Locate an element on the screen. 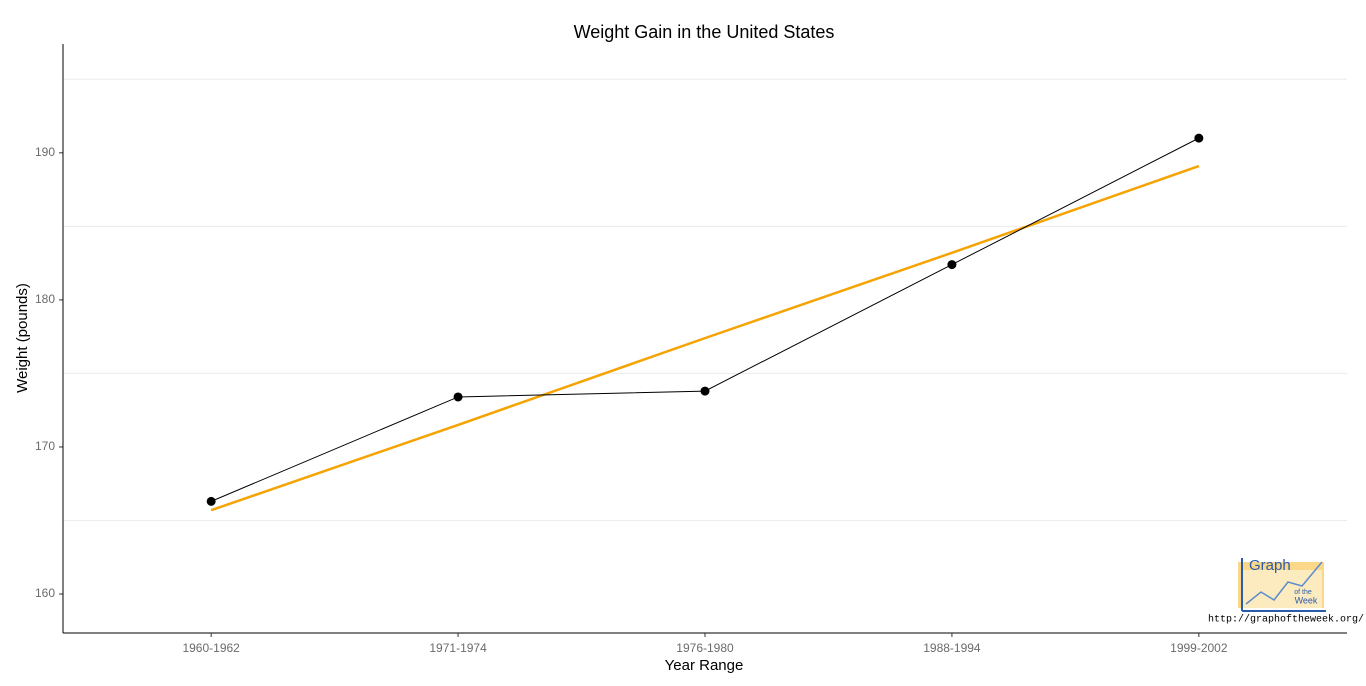 This screenshot has width=1366, height=686. y-tick-label: 190 is located at coordinates (45, 152).